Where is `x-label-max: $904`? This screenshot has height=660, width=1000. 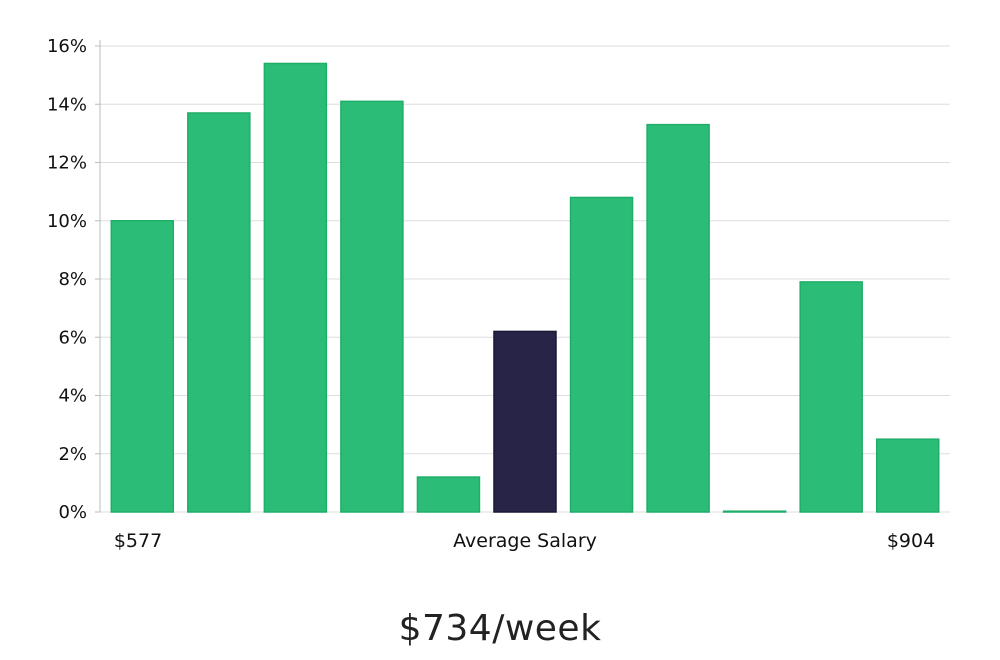 x-label-max: $904 is located at coordinates (911, 541).